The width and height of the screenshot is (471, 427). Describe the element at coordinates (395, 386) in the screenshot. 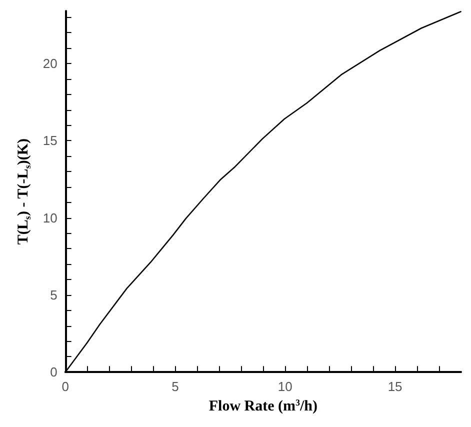

I see `x-tick-label: 15` at that location.